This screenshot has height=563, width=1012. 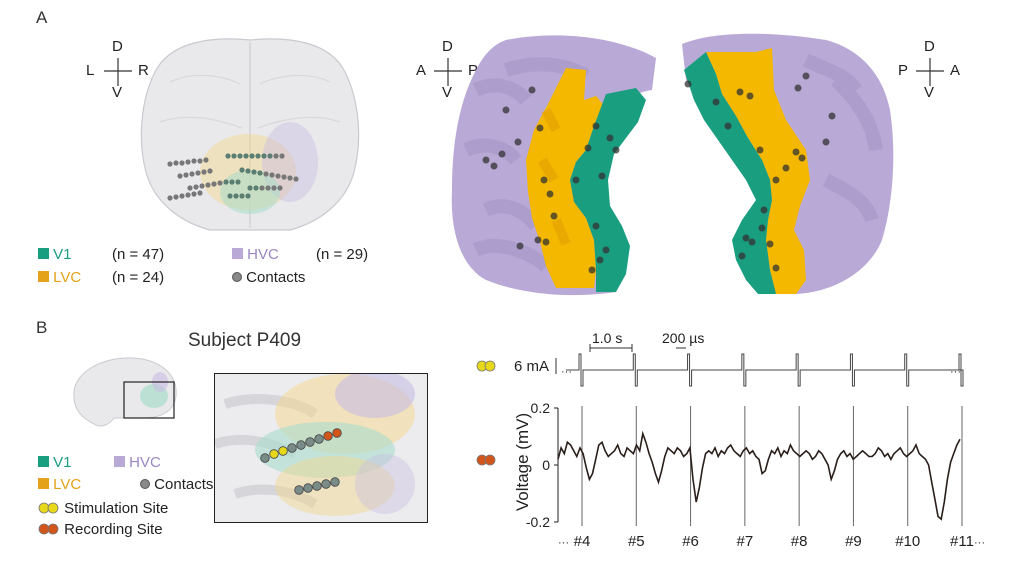 I want to click on legend-hvc-a: HVC, so click(x=255, y=254).